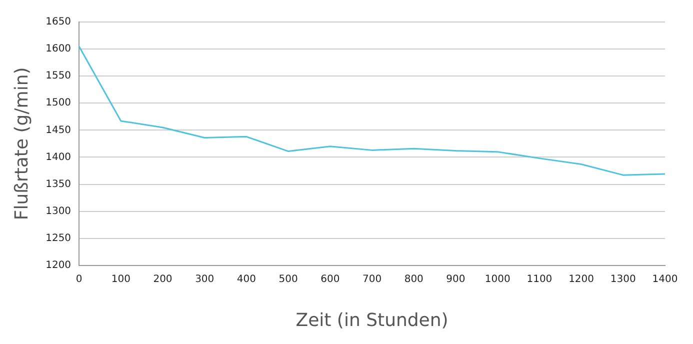 The image size is (693, 344). Describe the element at coordinates (623, 279) in the screenshot. I see `x-tick-label: 1300` at that location.